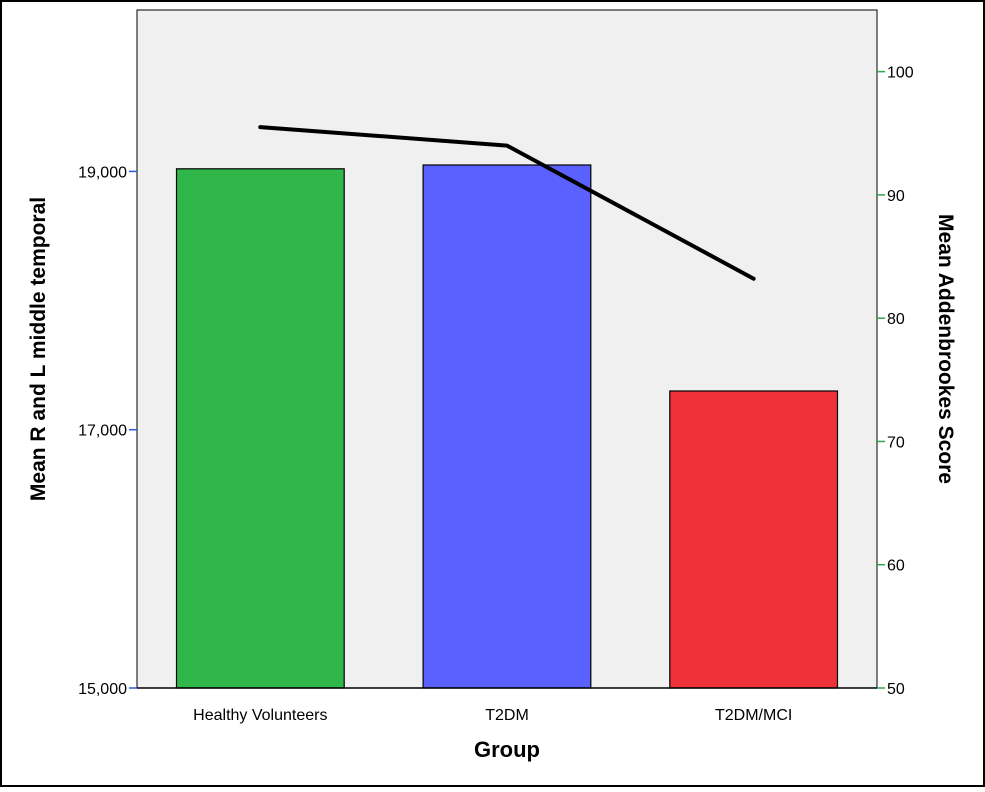 The width and height of the screenshot is (985, 792). I want to click on x-axis-title: Group, so click(507, 749).